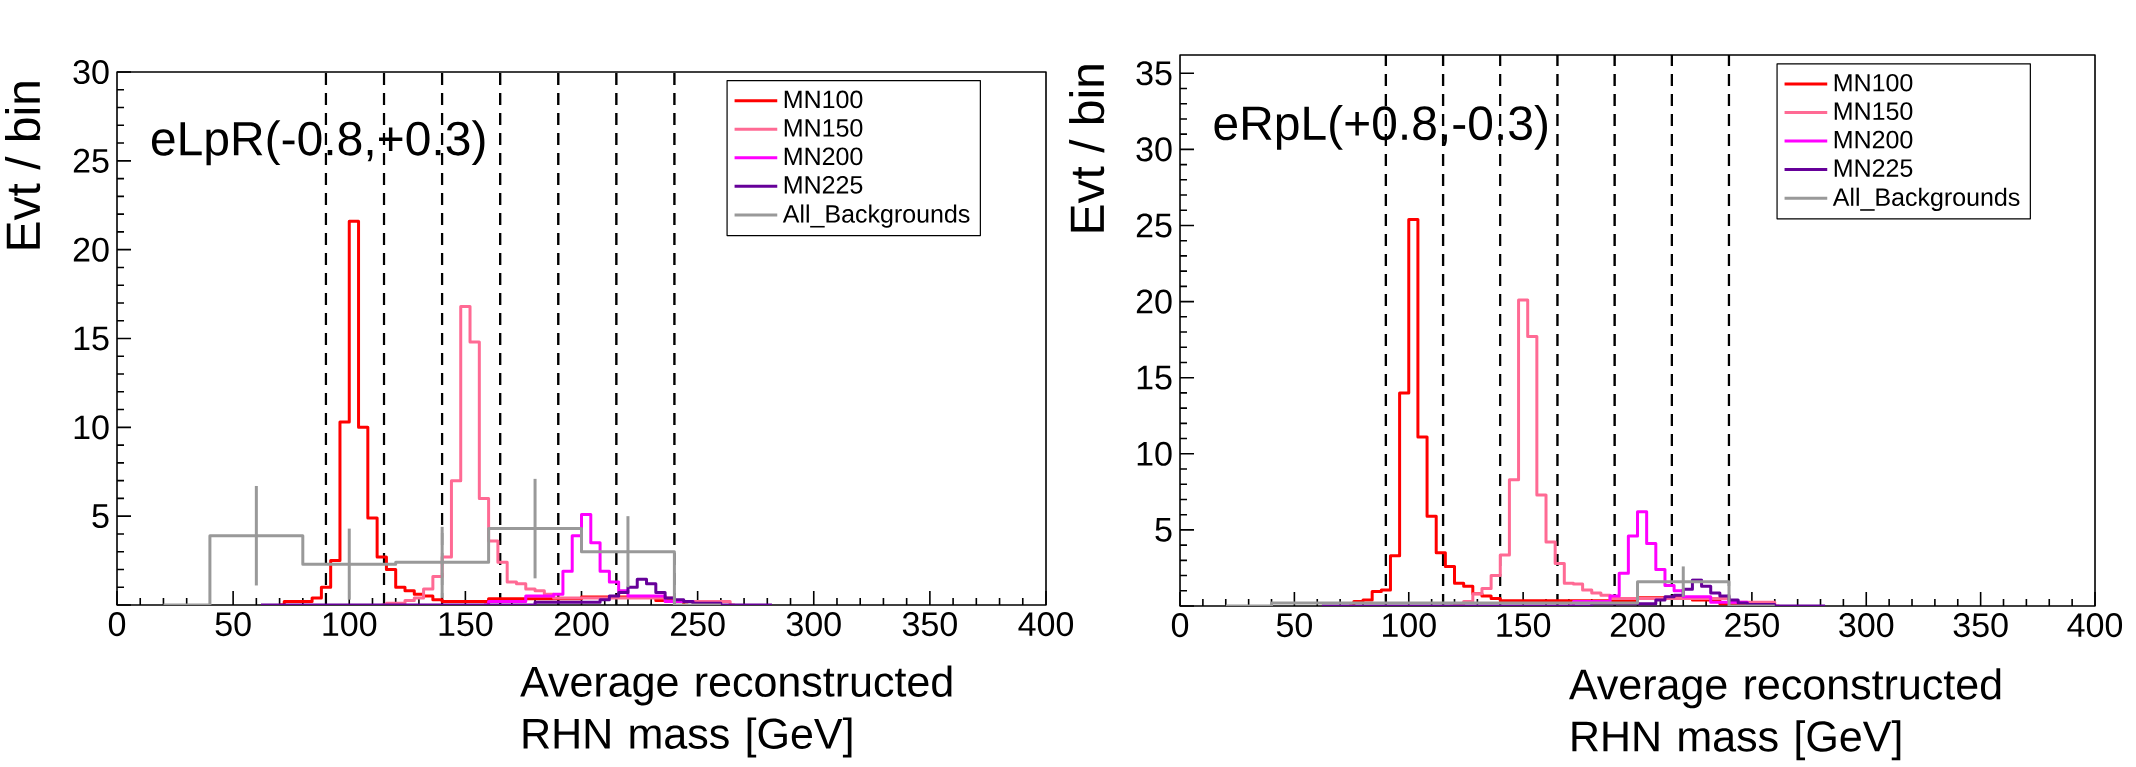 This screenshot has height=767, width=2136. I want to click on y-tick-label: 35, so click(1154, 73).